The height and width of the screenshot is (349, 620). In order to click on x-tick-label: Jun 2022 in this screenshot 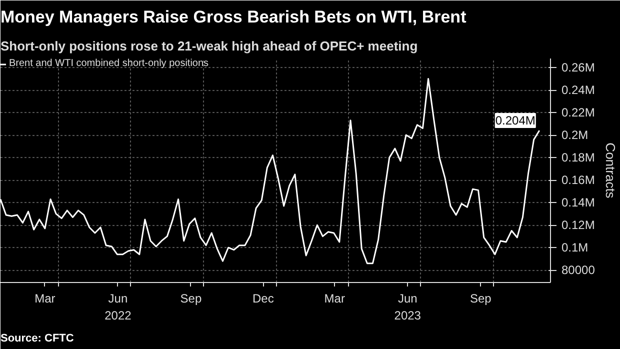, I will do `click(118, 307)`.